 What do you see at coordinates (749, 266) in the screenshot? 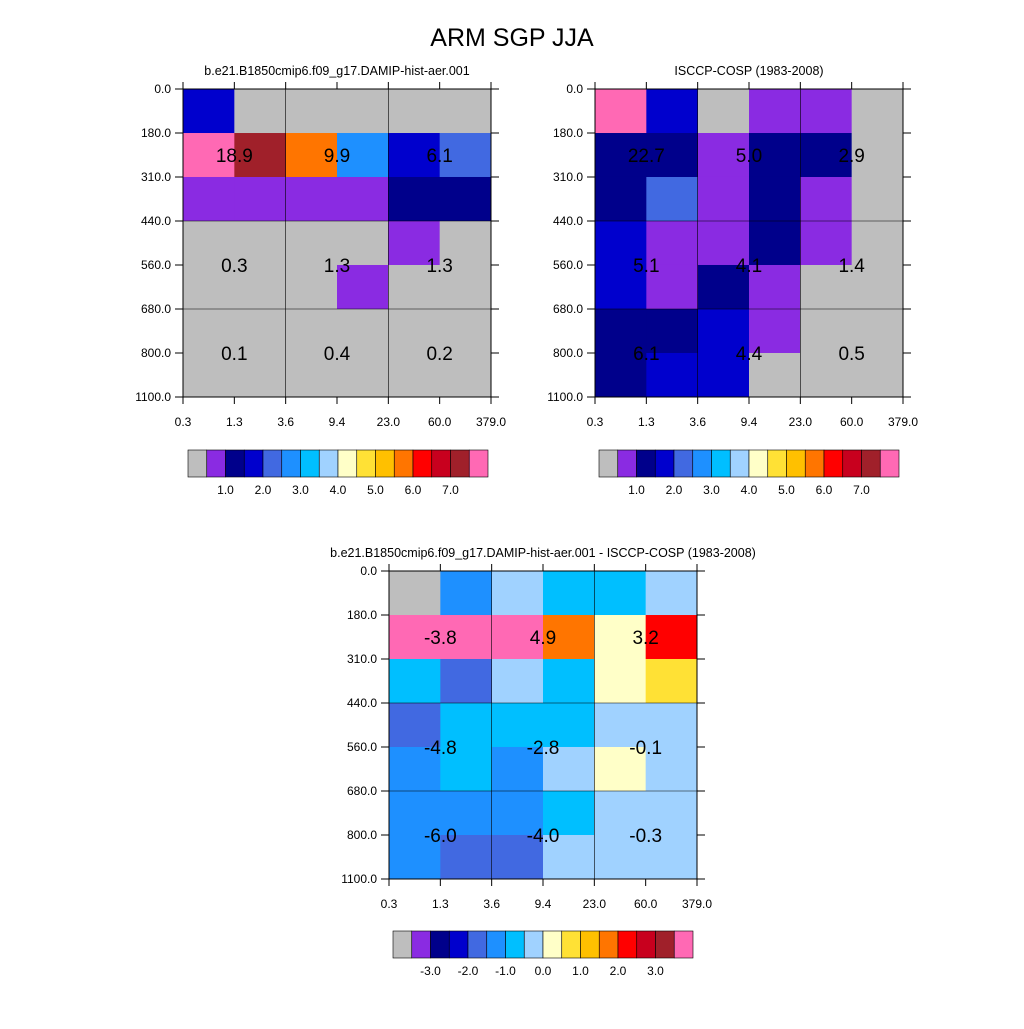
I see `cell-value-label: 4.1` at bounding box center [749, 266].